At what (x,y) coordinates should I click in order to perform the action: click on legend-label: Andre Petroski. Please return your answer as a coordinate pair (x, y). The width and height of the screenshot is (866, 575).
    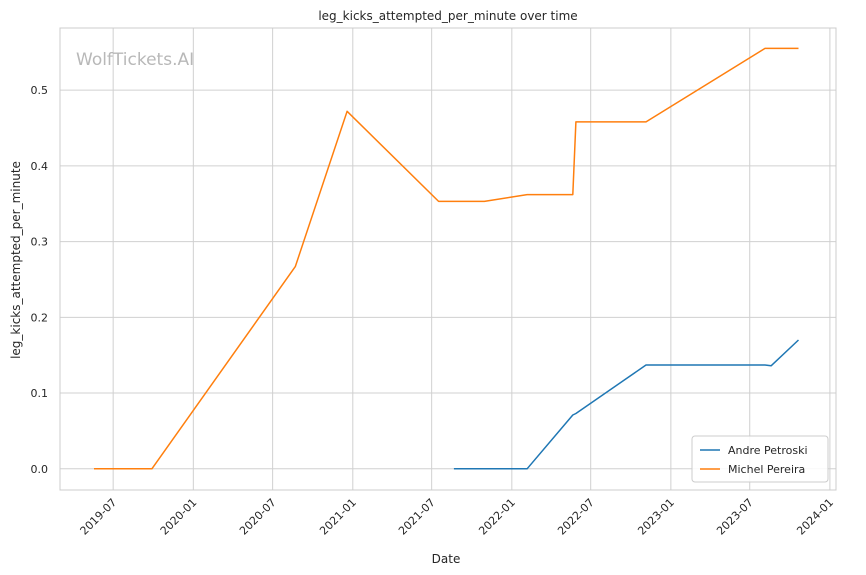
    Looking at the image, I should click on (768, 450).